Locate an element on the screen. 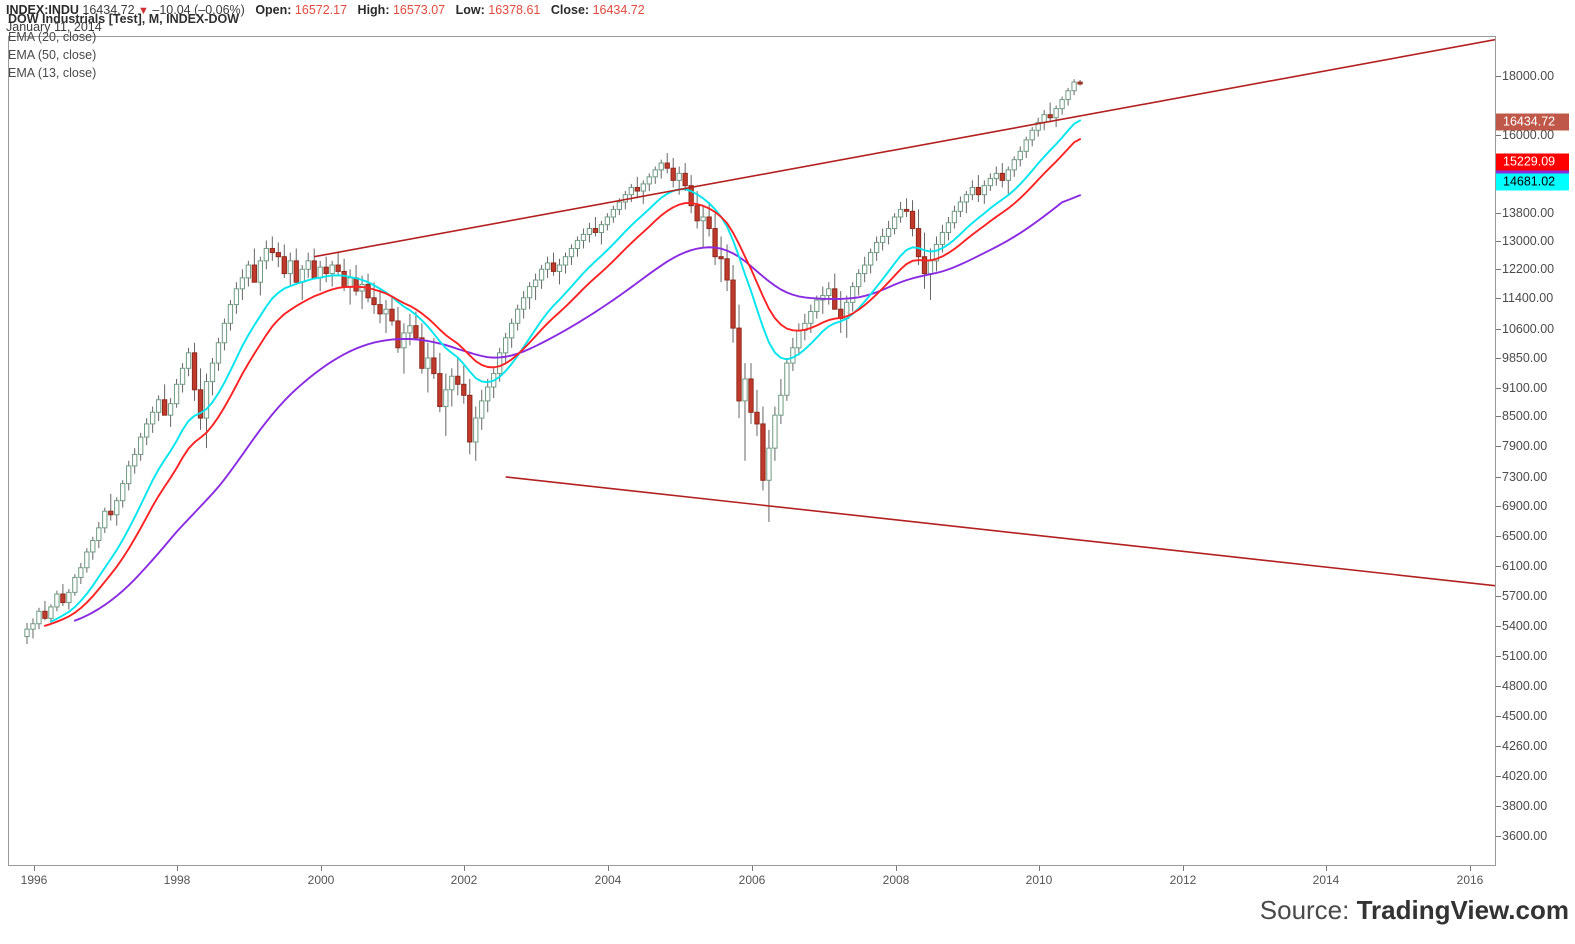  price-tick-label: 4500.00 is located at coordinates (1525, 716).